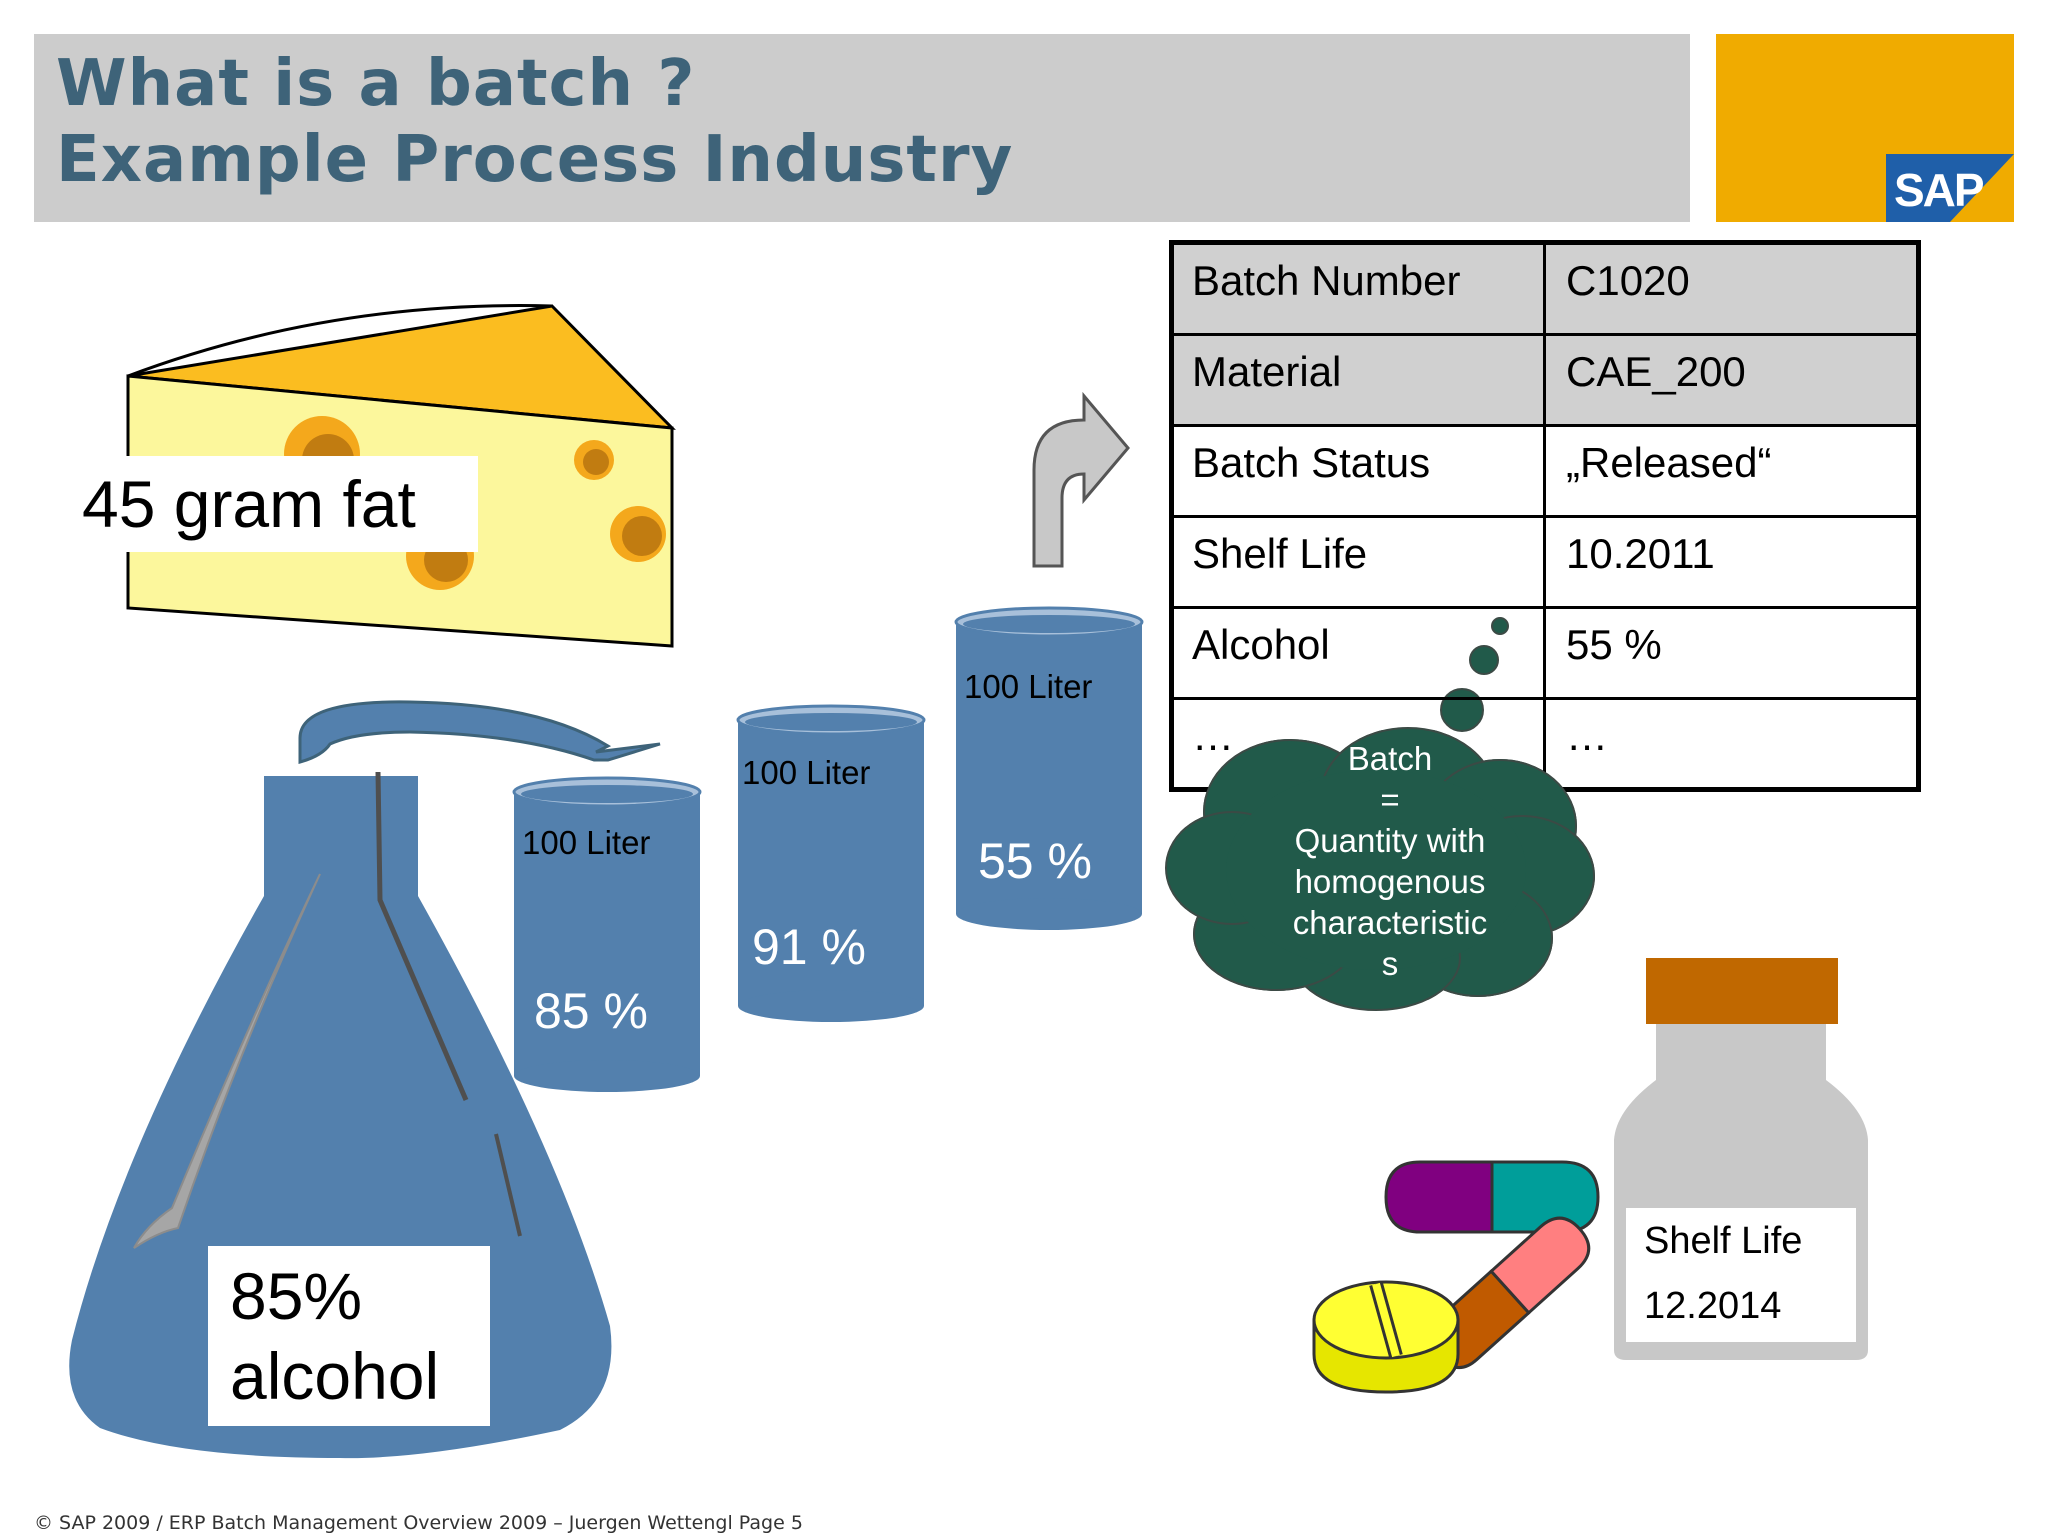 This screenshot has width=2048, height=1536. Describe the element at coordinates (335, 1376) in the screenshot. I see `flask-label-line-2: alcohol` at that location.